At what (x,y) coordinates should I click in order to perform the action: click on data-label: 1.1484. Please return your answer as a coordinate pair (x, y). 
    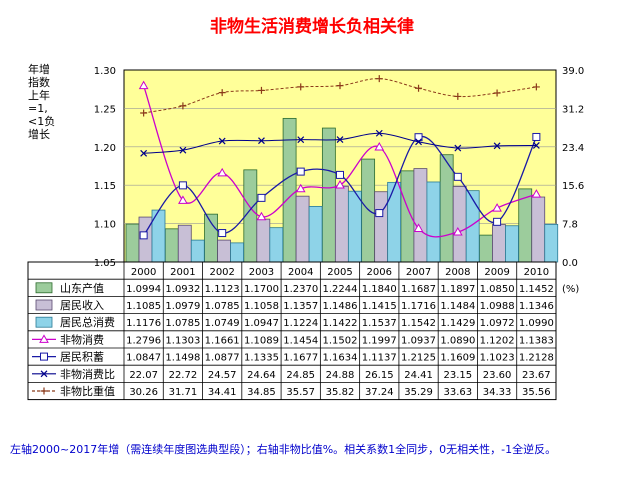
    Looking at the image, I should click on (457, 306).